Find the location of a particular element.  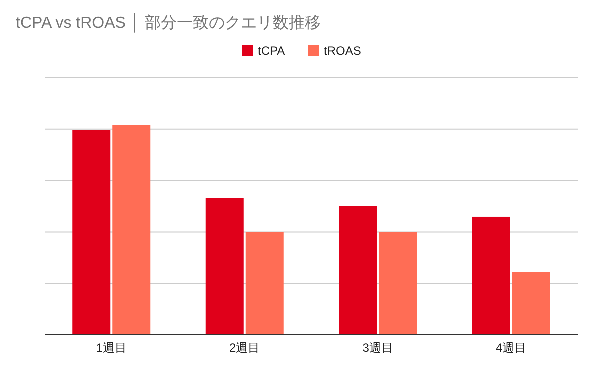

x-tick-label: 2週目 is located at coordinates (245, 348).